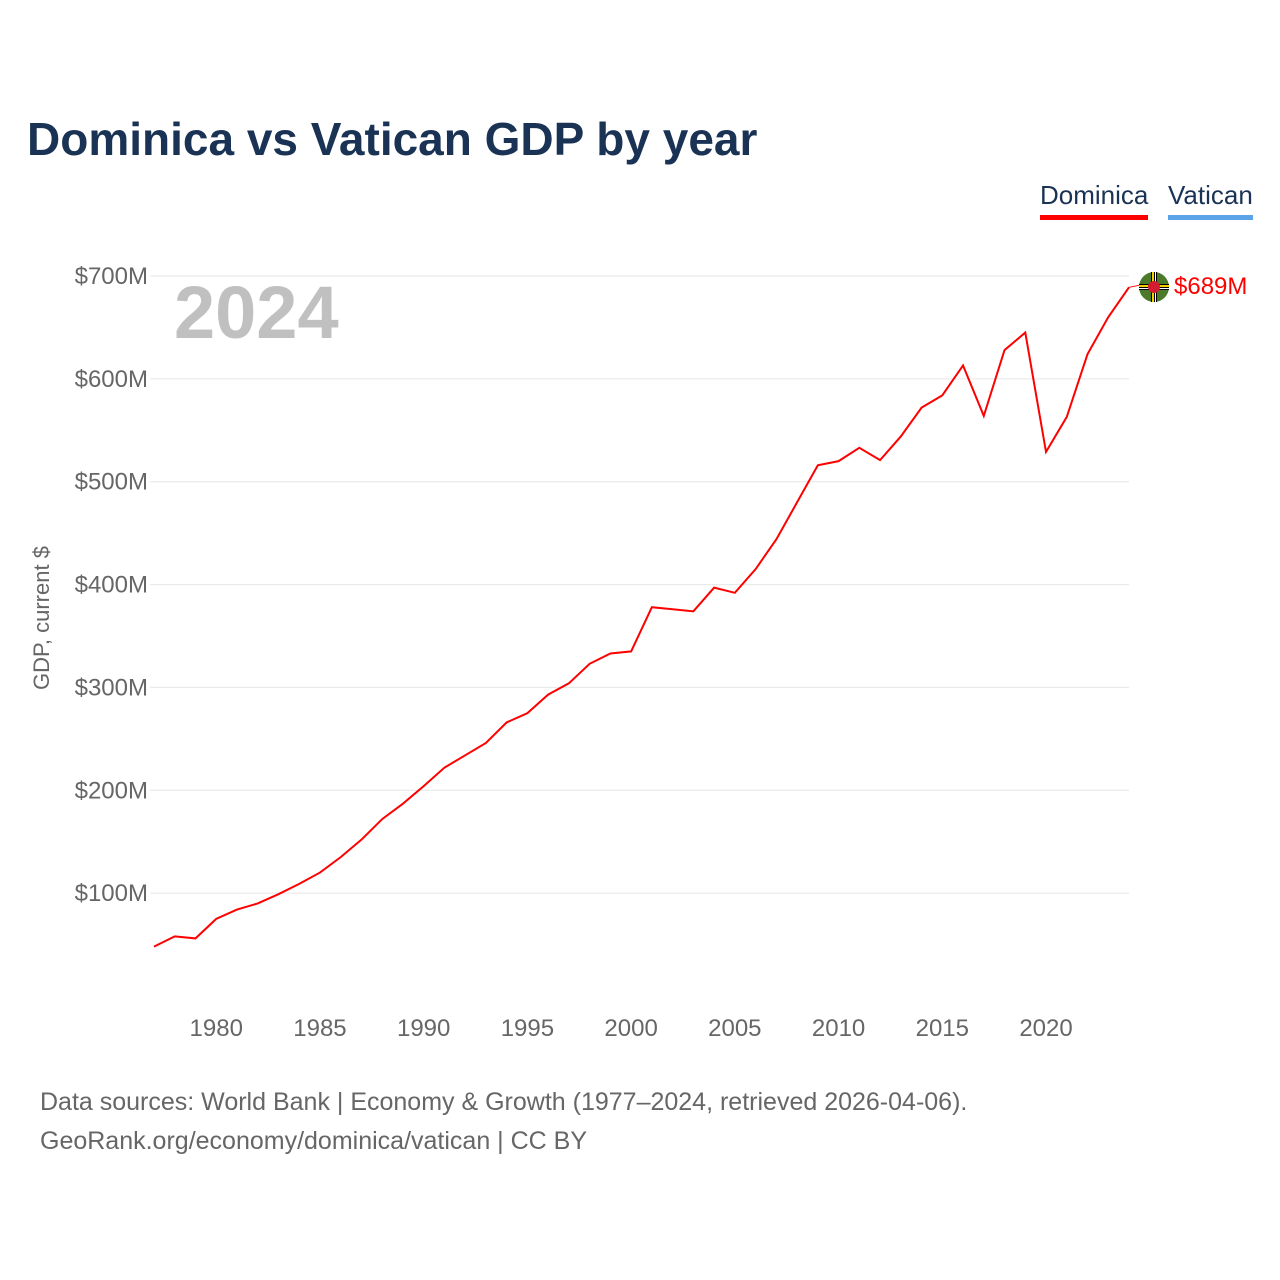 The height and width of the screenshot is (1280, 1280). Describe the element at coordinates (1045, 1028) in the screenshot. I see `x-tick-label: 2020` at that location.